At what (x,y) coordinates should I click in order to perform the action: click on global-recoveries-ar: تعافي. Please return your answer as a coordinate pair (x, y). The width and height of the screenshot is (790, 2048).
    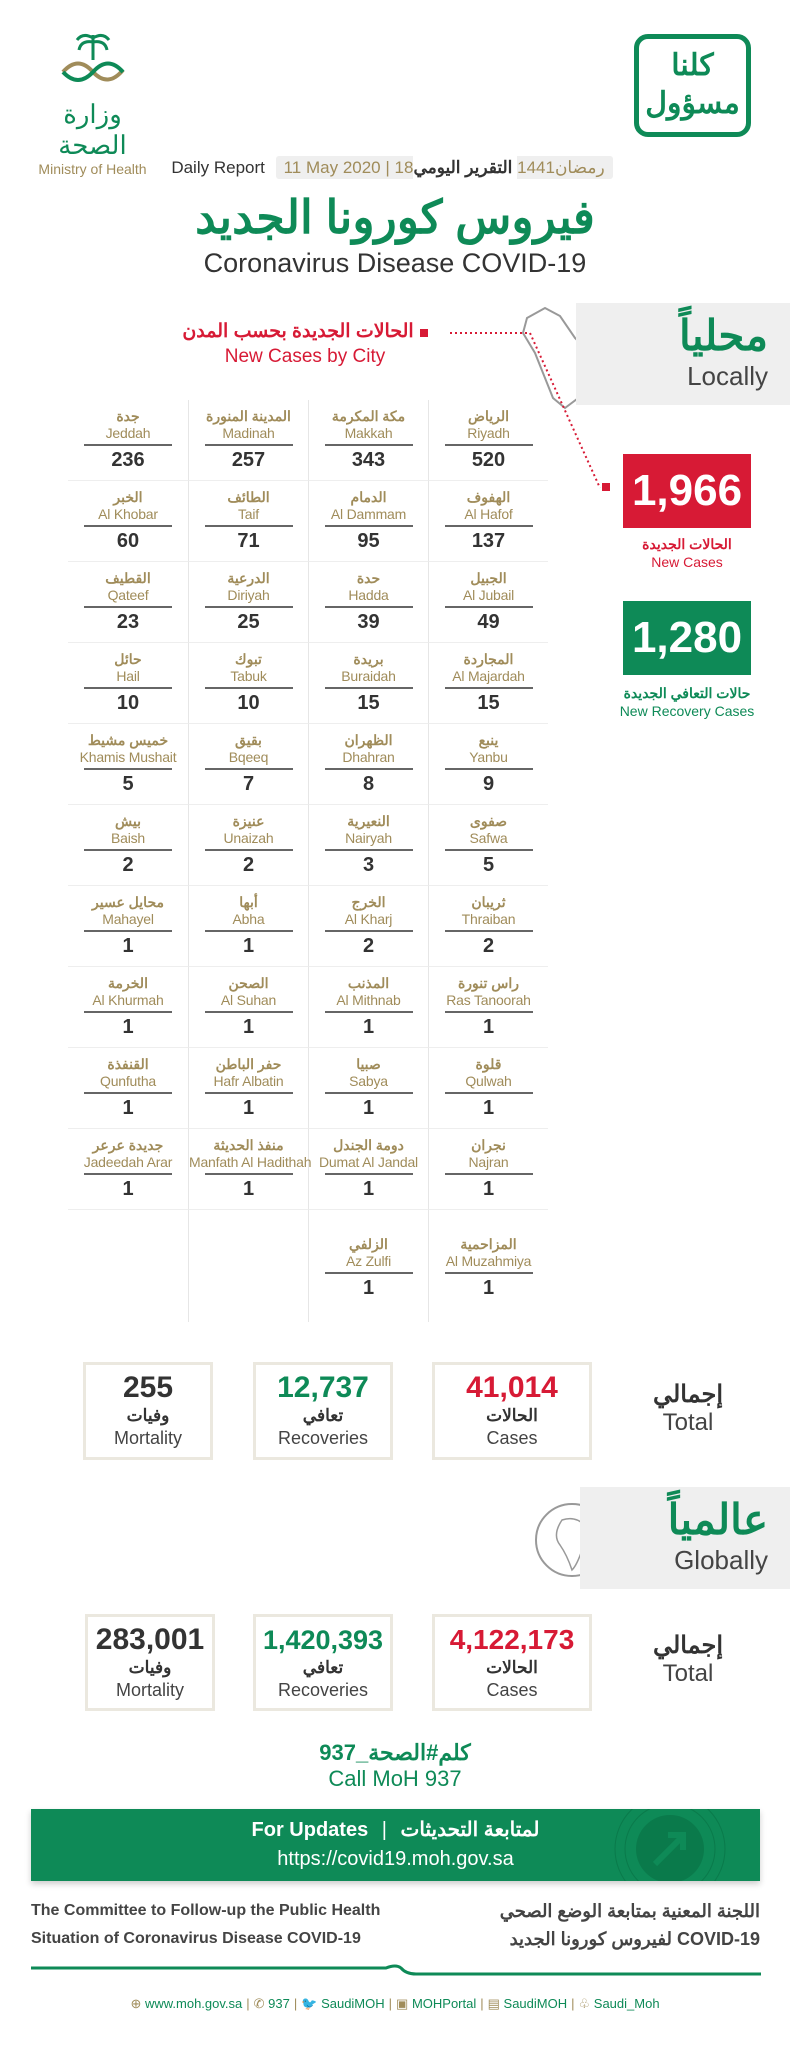
    Looking at the image, I should click on (323, 1667).